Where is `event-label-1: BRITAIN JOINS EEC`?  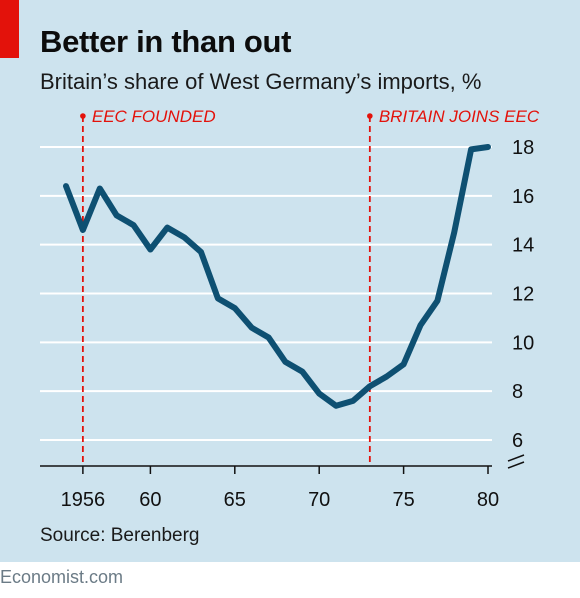
event-label-1: BRITAIN JOINS EEC is located at coordinates (459, 116).